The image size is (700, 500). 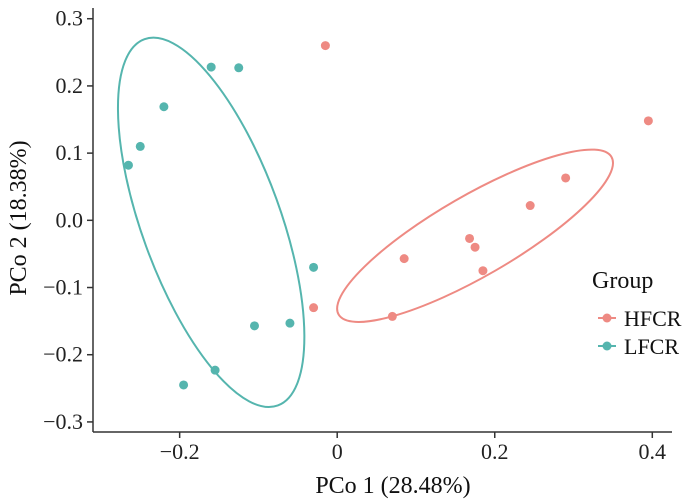 I want to click on y-tick-label: 0.2, so click(x=70, y=85).